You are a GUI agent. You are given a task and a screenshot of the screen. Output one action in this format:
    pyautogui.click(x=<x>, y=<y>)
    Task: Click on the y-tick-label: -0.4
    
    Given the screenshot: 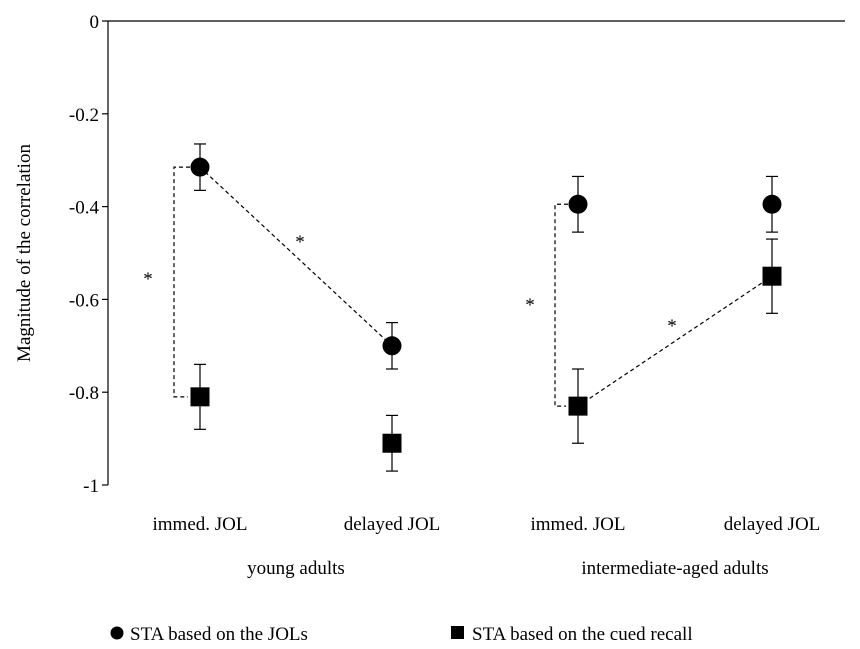 What is the action you would take?
    pyautogui.click(x=84, y=208)
    